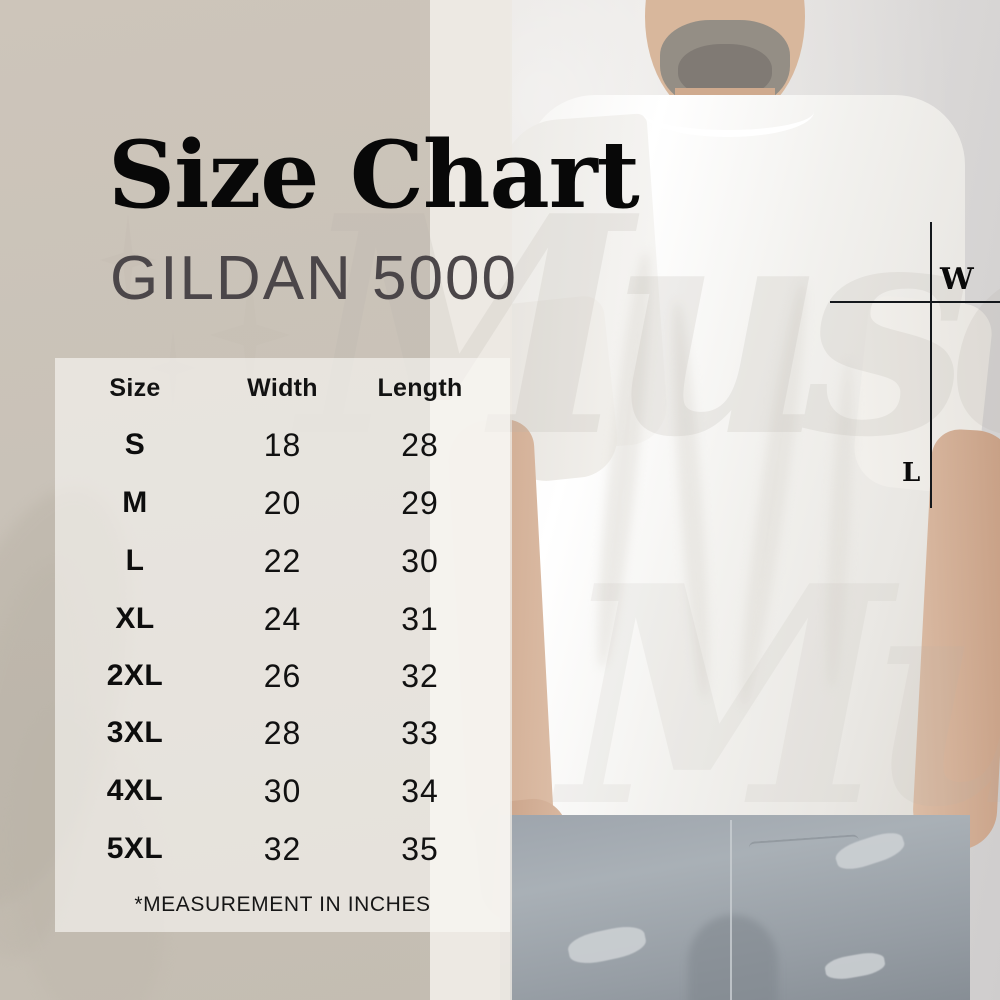  I want to click on table-row: L 22 30, so click(282, 561).